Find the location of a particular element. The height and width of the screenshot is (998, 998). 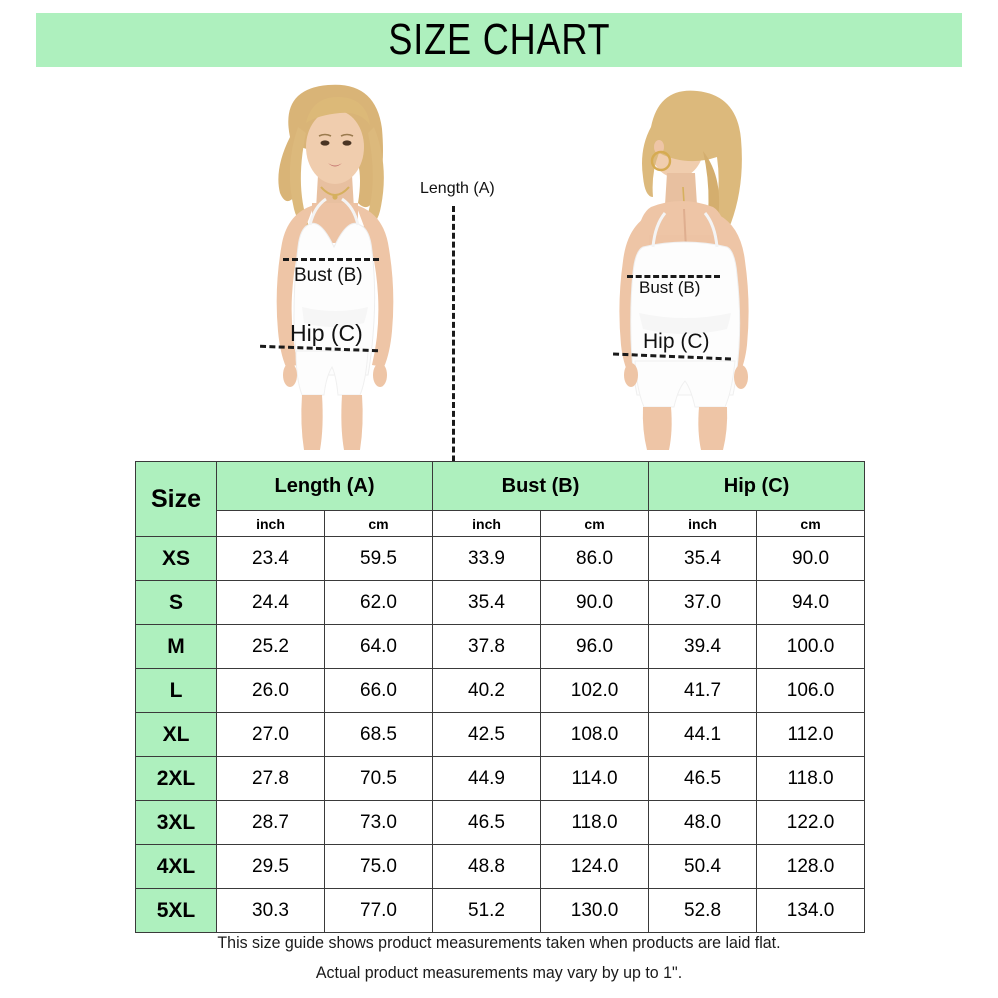

table-row: M 25.2 64.0 37.8 96.0 39.4 100.0 is located at coordinates (500, 646).